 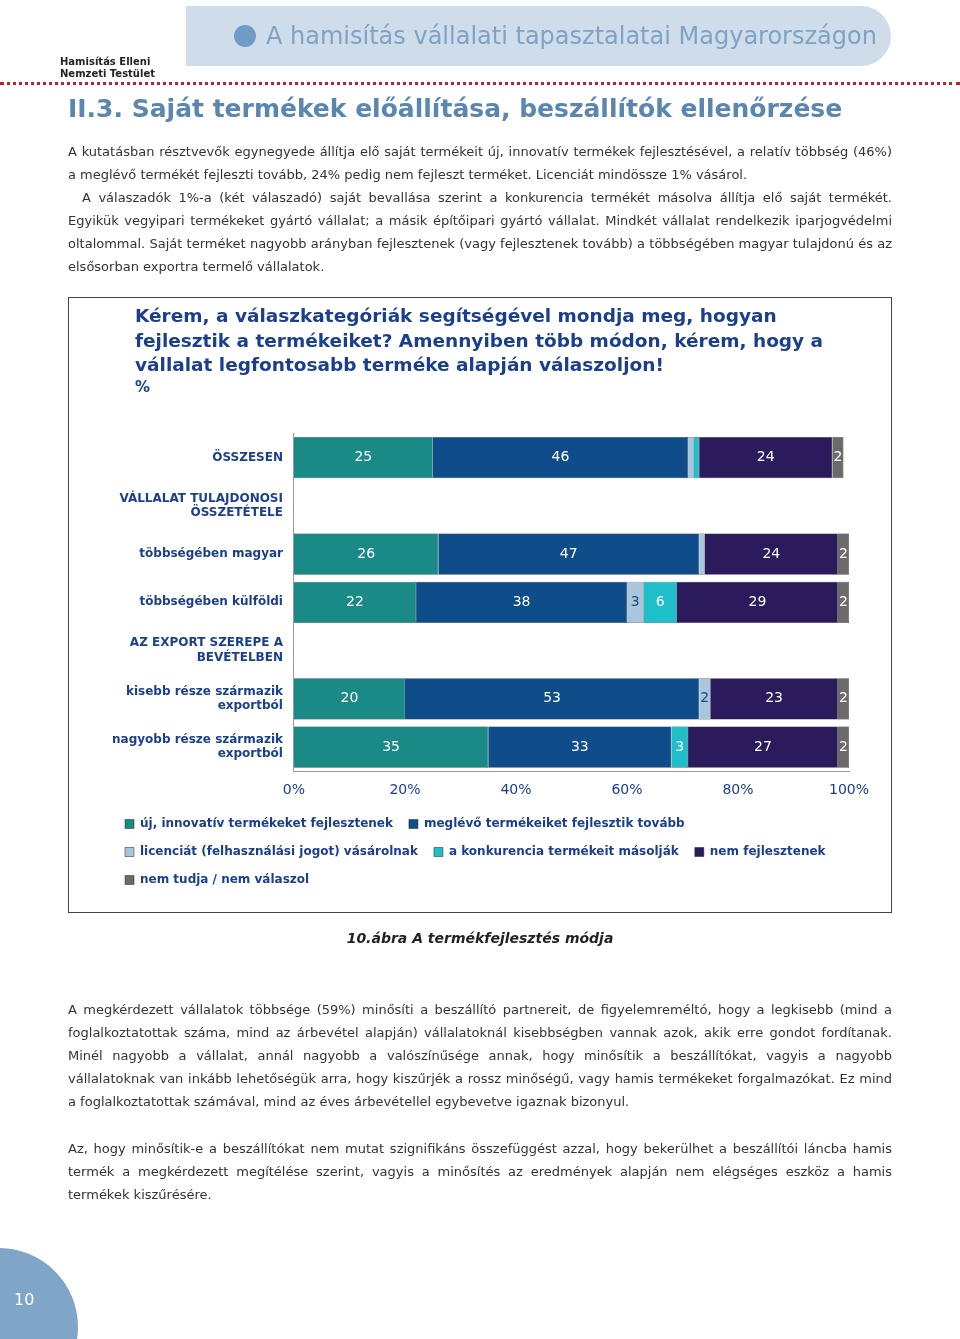 What do you see at coordinates (516, 789) in the screenshot?
I see `x-tick-label: 40%` at bounding box center [516, 789].